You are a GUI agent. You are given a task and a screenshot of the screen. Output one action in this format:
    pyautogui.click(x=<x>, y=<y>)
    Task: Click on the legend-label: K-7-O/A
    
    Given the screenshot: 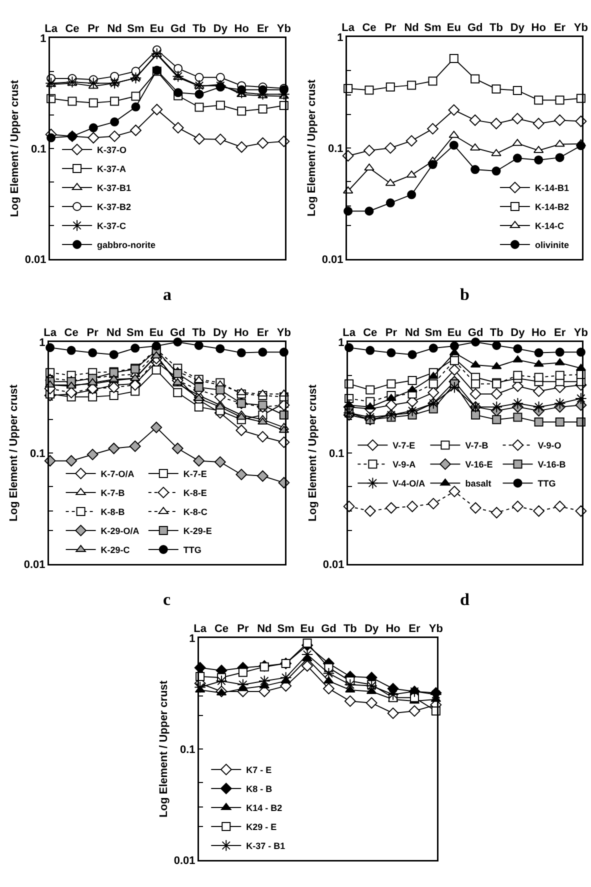 What is the action you would take?
    pyautogui.click(x=117, y=474)
    